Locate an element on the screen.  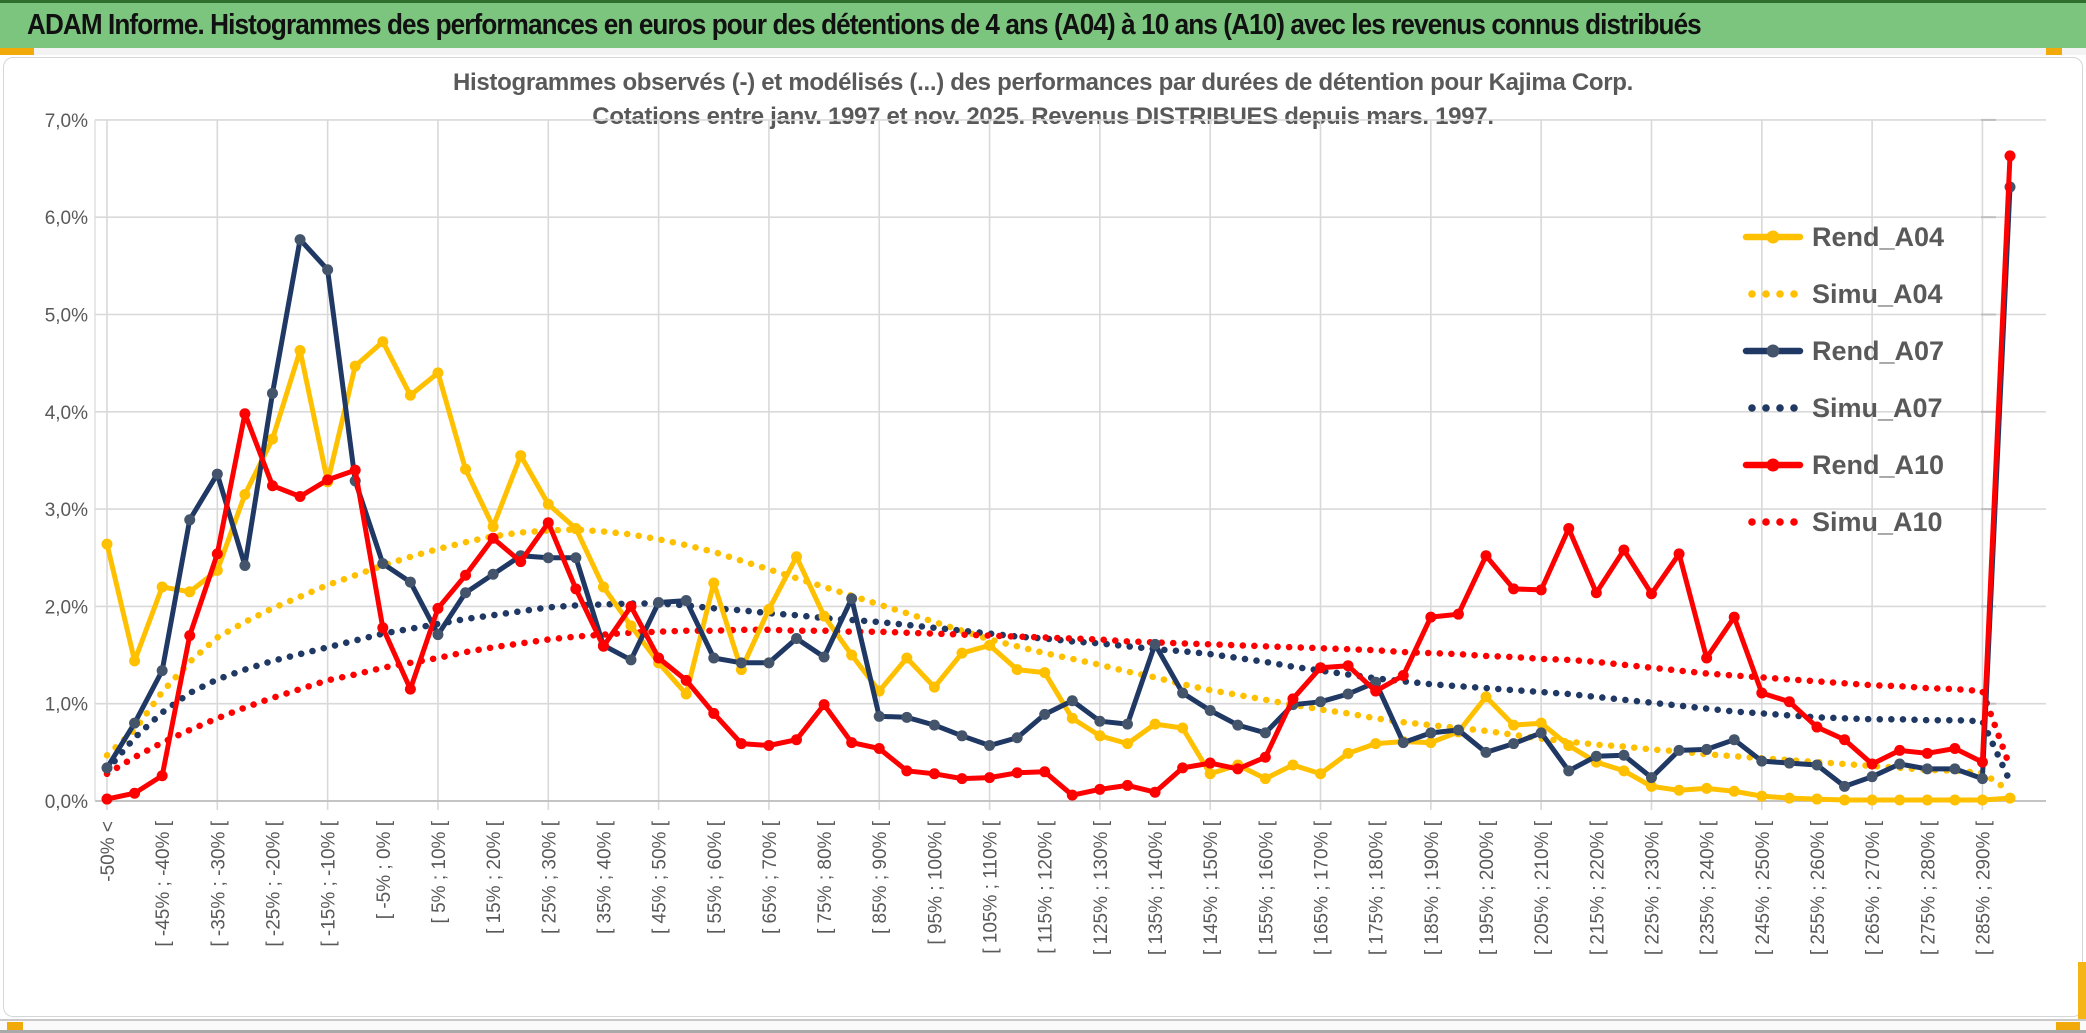
x-axis-label: [ 205% ; 210% [ is located at coordinates (1542, 887).